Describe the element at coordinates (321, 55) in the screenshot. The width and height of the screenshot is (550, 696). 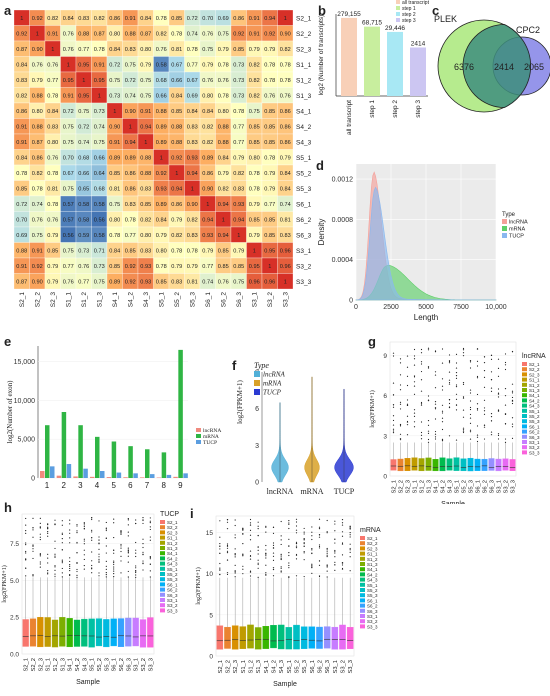
I see `y-axis-label: log2 (Number of transcripts)` at that location.